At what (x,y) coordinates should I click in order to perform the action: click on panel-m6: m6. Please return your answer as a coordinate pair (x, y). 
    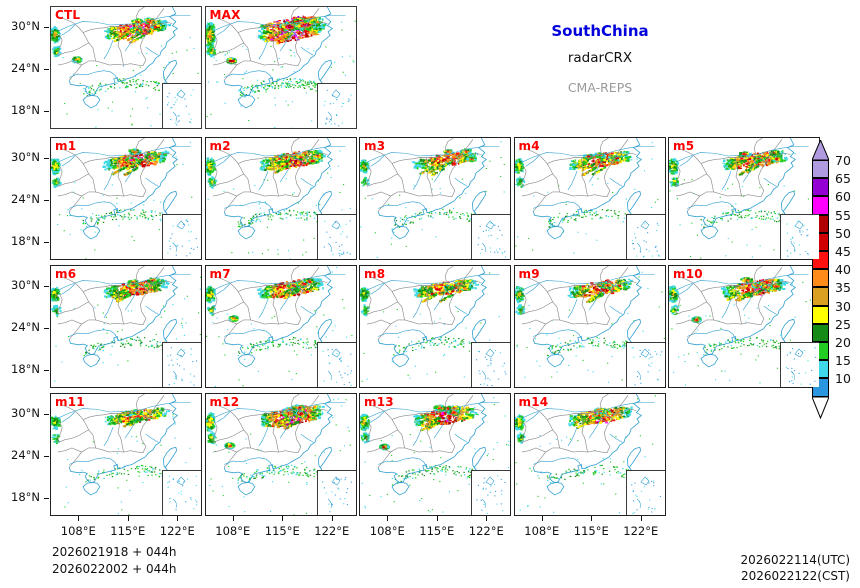
    Looking at the image, I should click on (126, 326).